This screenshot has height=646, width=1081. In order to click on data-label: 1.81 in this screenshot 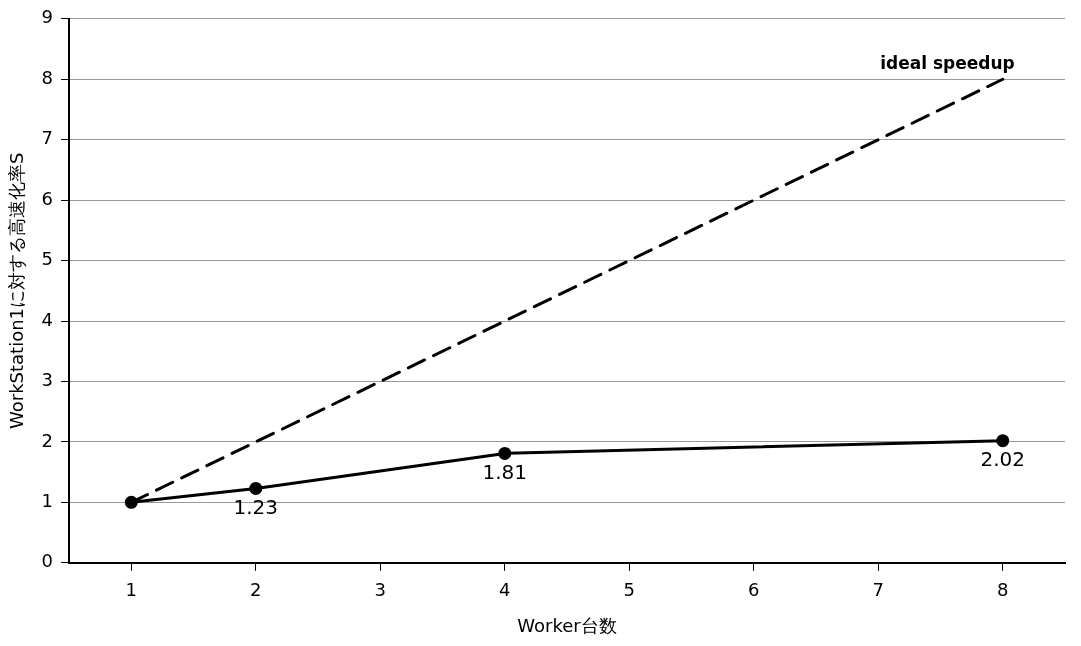, I will do `click(505, 471)`.